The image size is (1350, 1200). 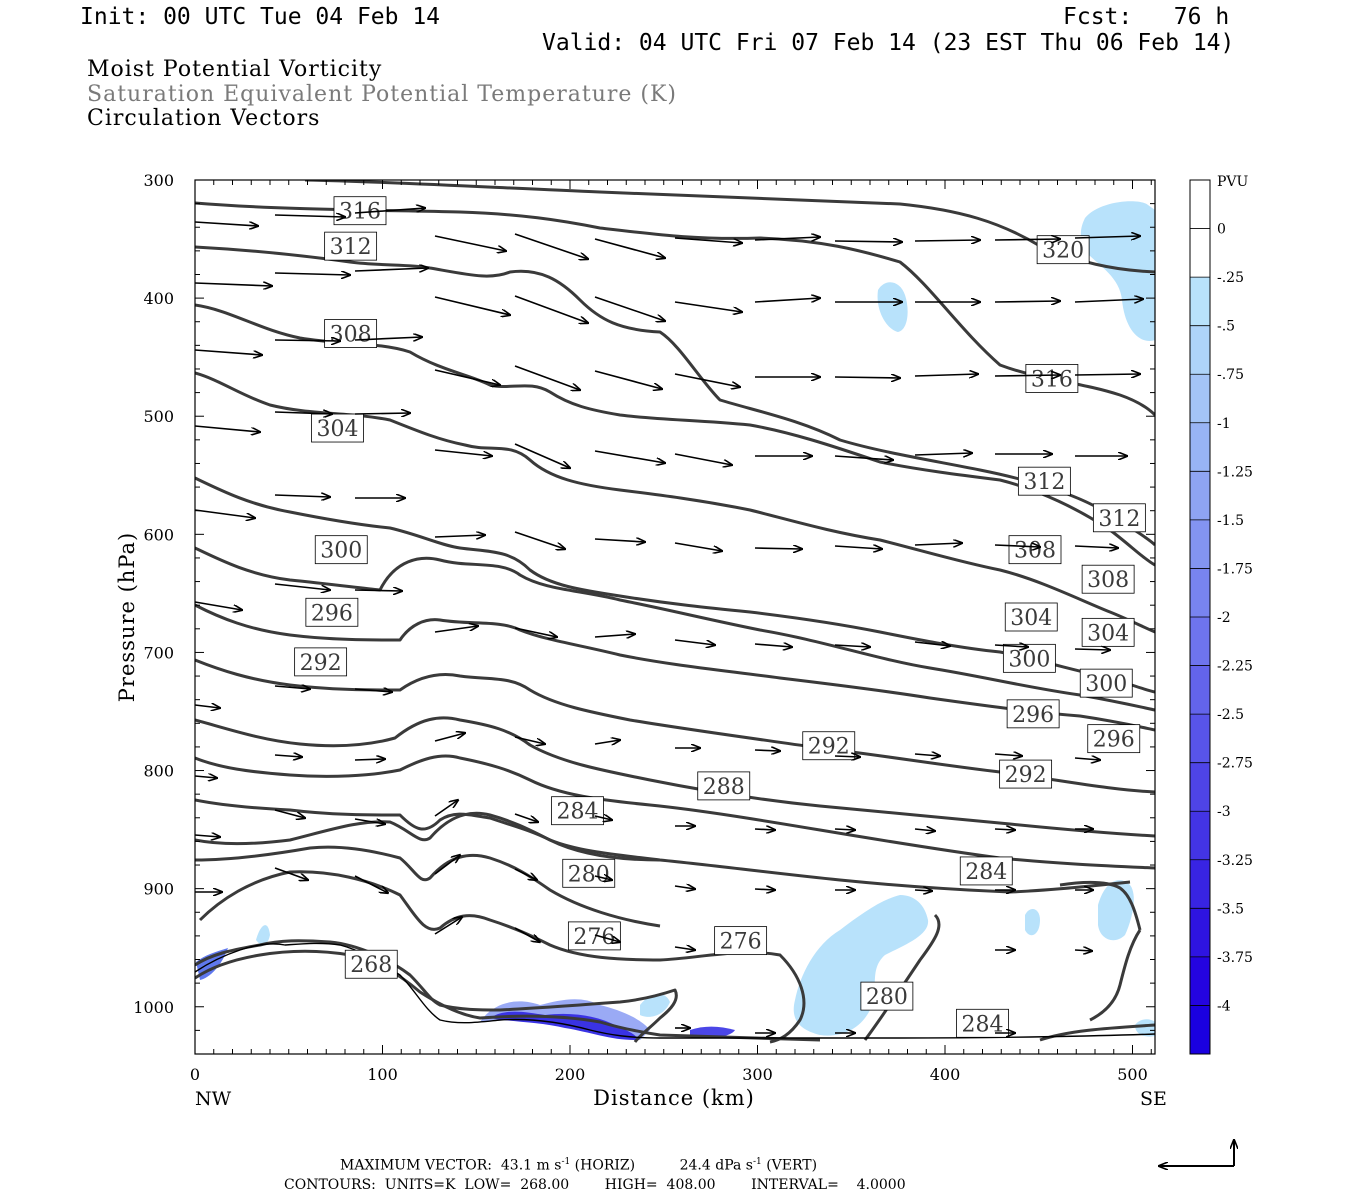 I want to click on x-tick-label: 500, so click(x=1132, y=1074).